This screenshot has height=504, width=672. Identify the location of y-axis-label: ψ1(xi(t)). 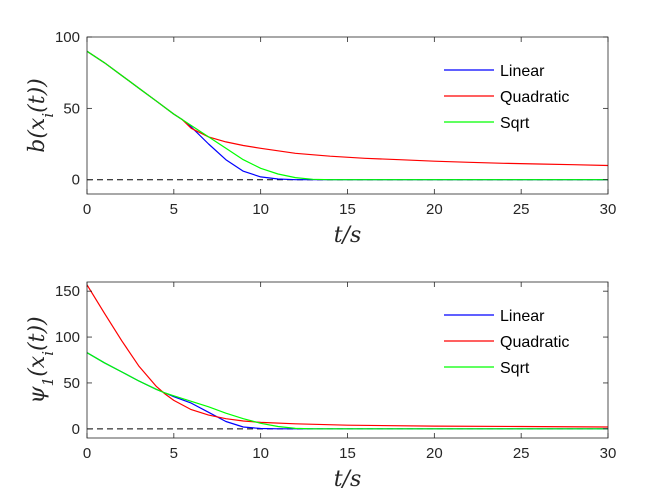
(41, 359).